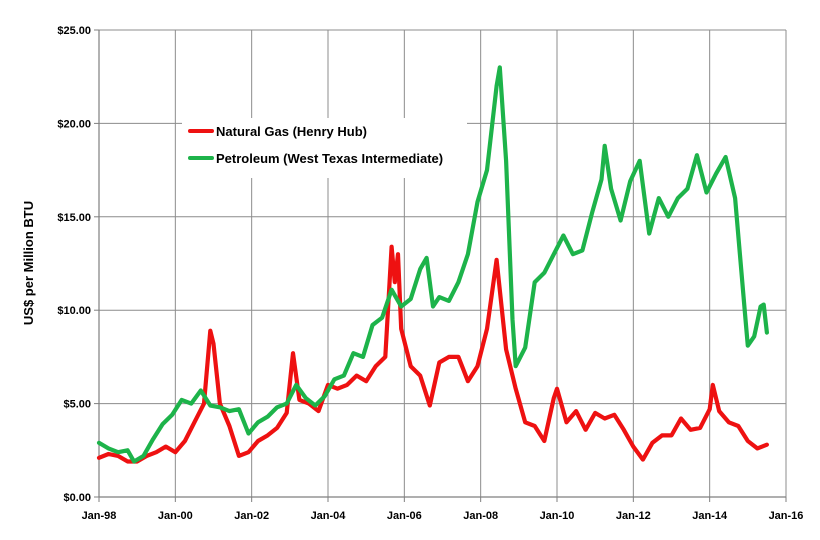 This screenshot has height=540, width=820. Describe the element at coordinates (786, 516) in the screenshot. I see `x-tick-label: Jan-16` at that location.